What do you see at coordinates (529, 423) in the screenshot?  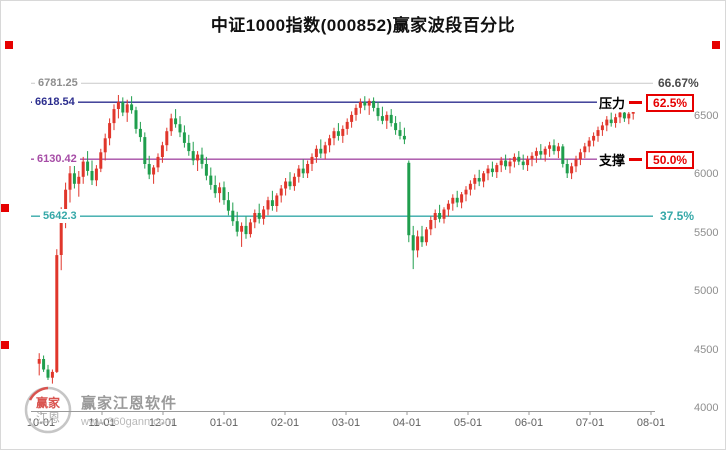 I see `x-axis-label: 06-01` at bounding box center [529, 423].